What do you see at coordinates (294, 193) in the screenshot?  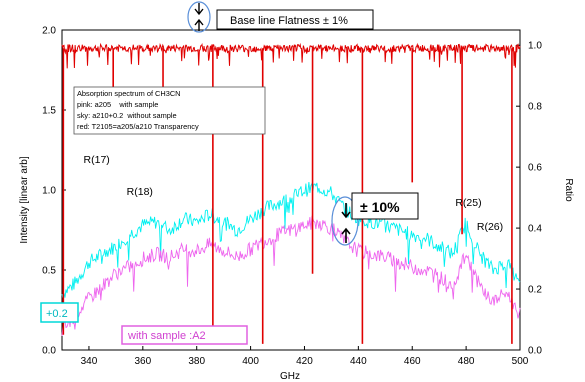 I see `peak-labels: R(17) R(18) R(25) R(26)` at bounding box center [294, 193].